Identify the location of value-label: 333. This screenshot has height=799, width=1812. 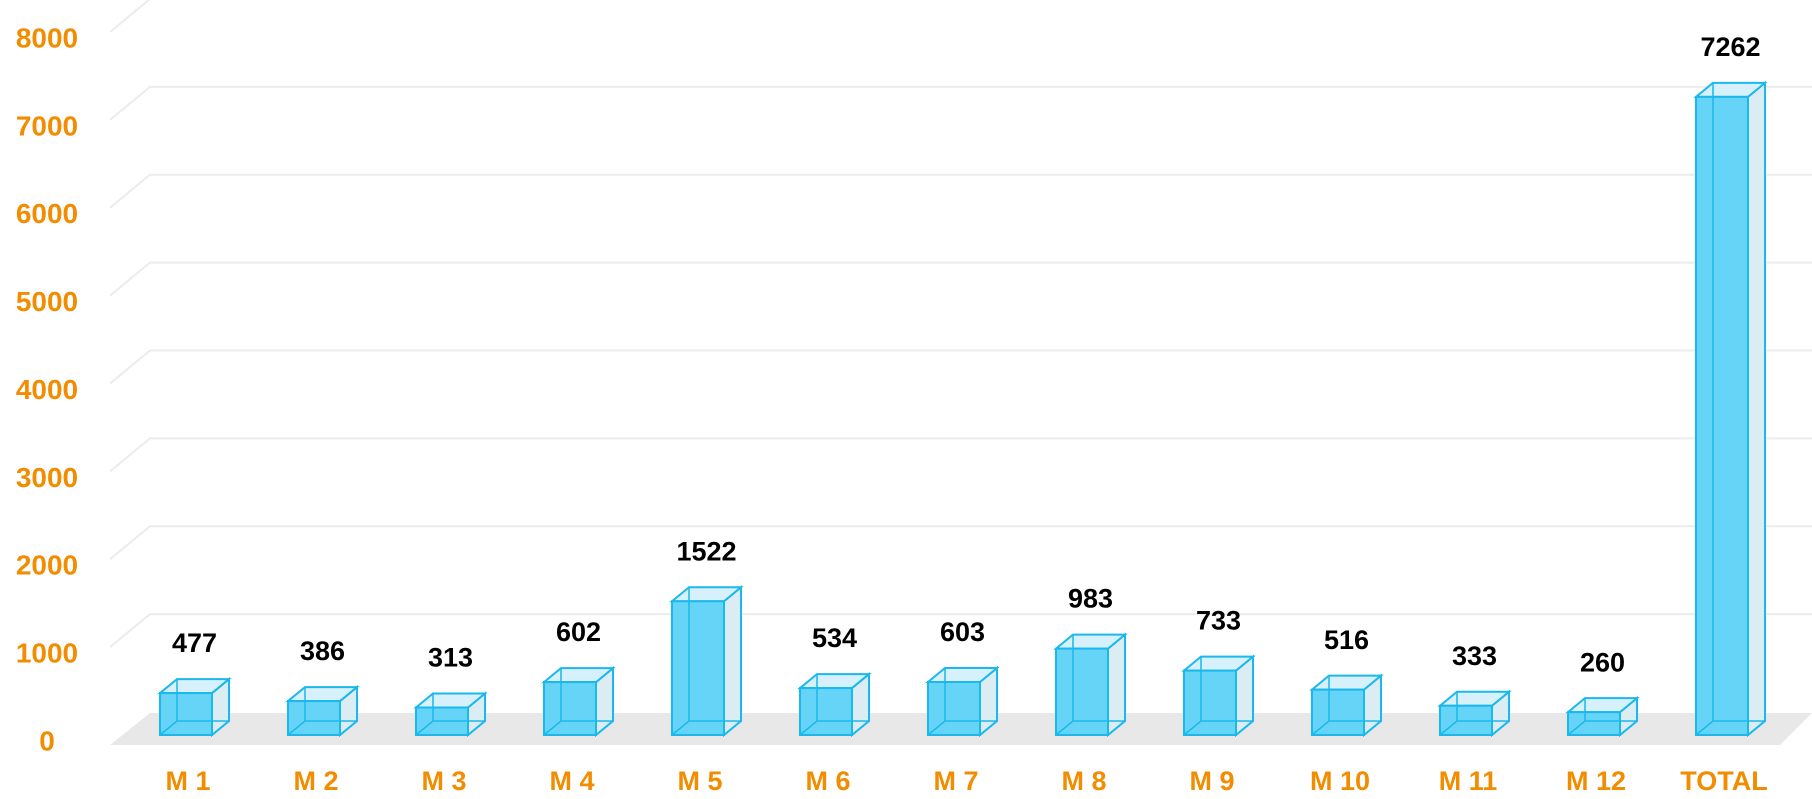
(1474, 656).